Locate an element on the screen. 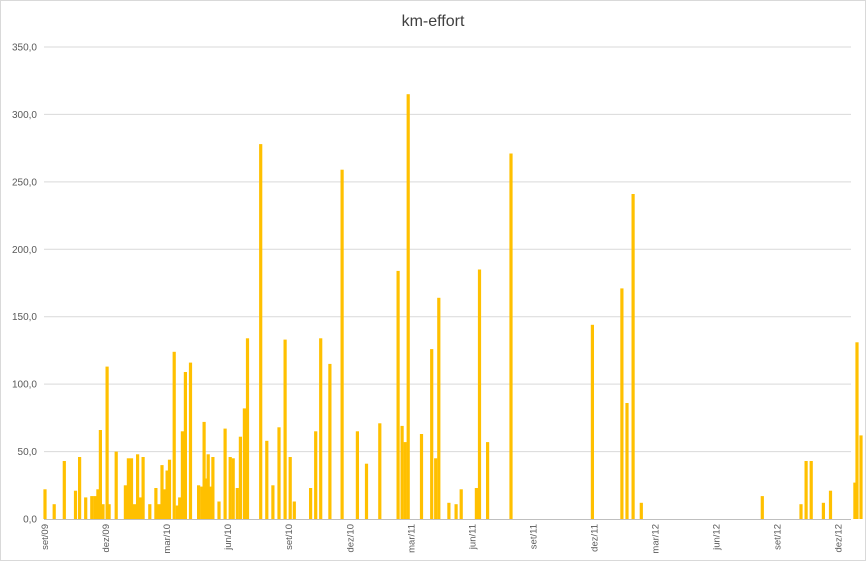  y-tick-label: 100,0 is located at coordinates (24, 385).